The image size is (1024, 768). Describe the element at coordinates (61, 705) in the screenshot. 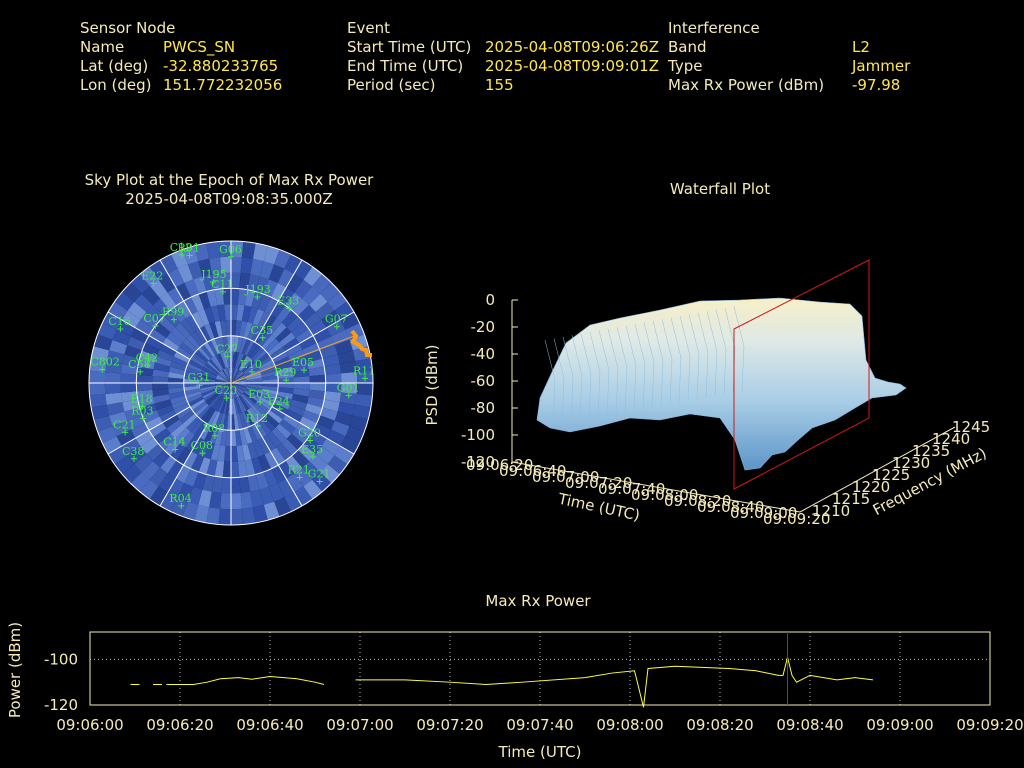

I see `y-tick-label: -120` at that location.